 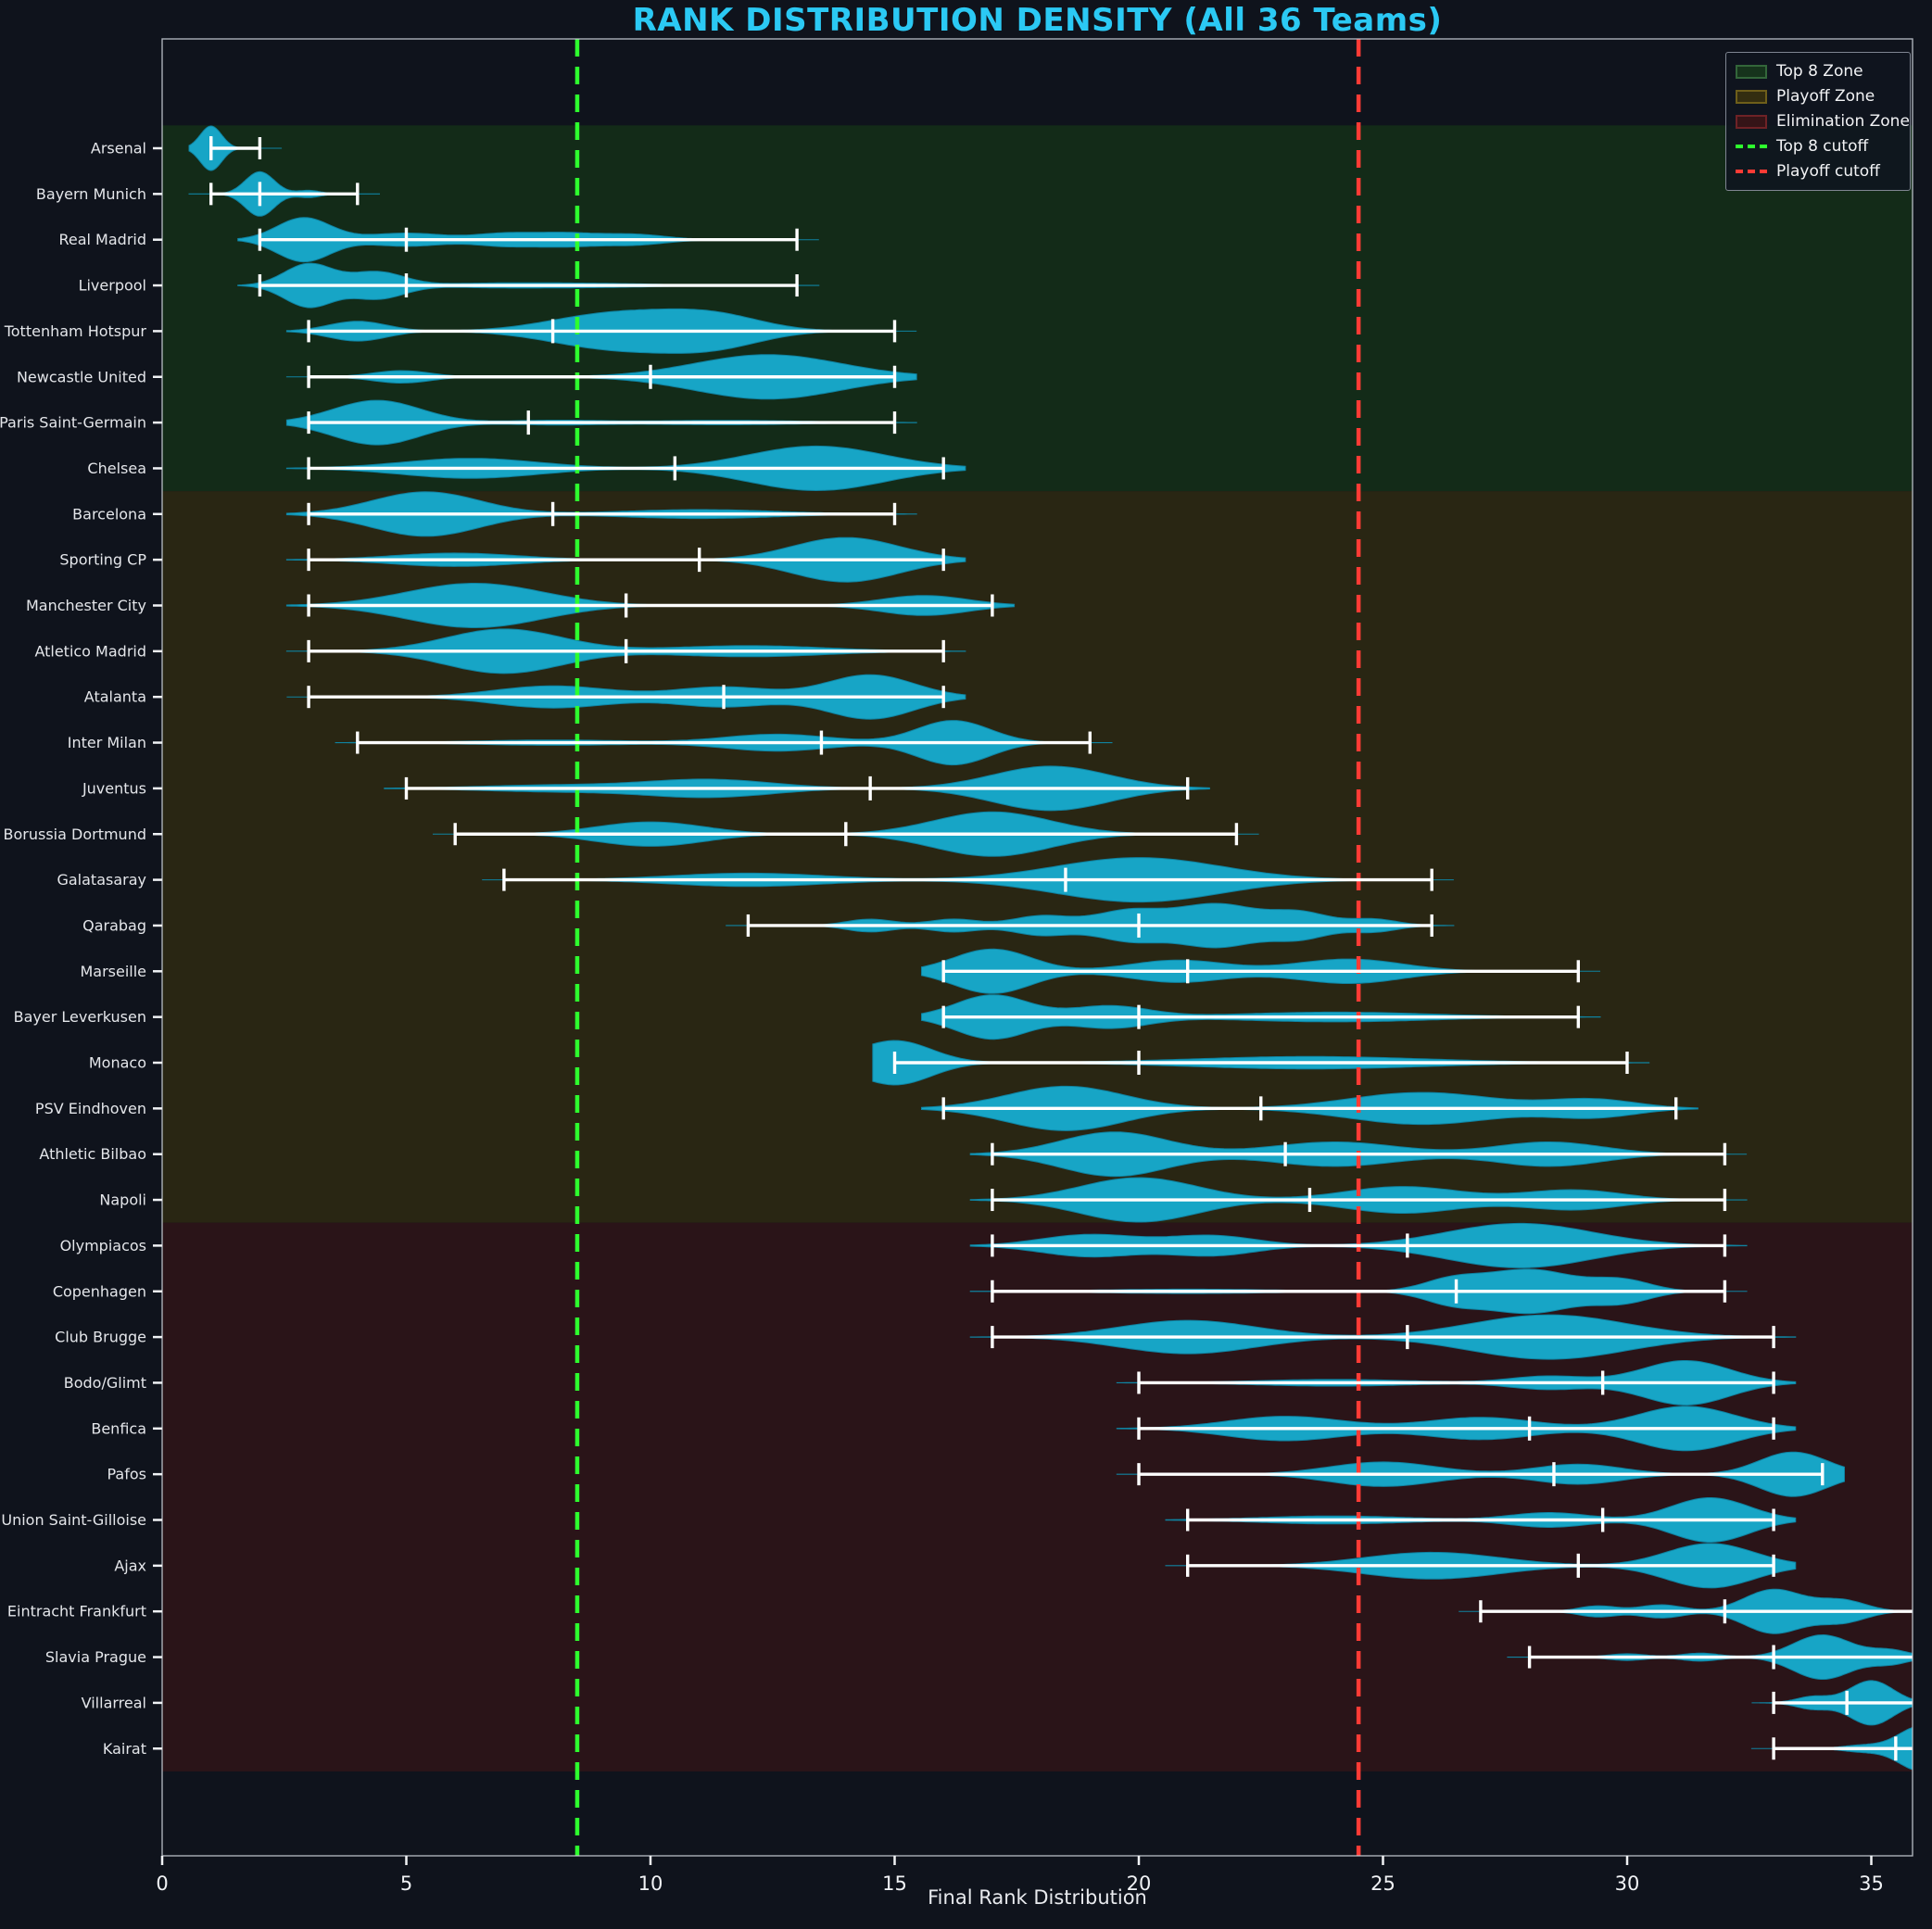 I want to click on team-label: Eintracht Frankfurt, so click(x=76, y=1611).